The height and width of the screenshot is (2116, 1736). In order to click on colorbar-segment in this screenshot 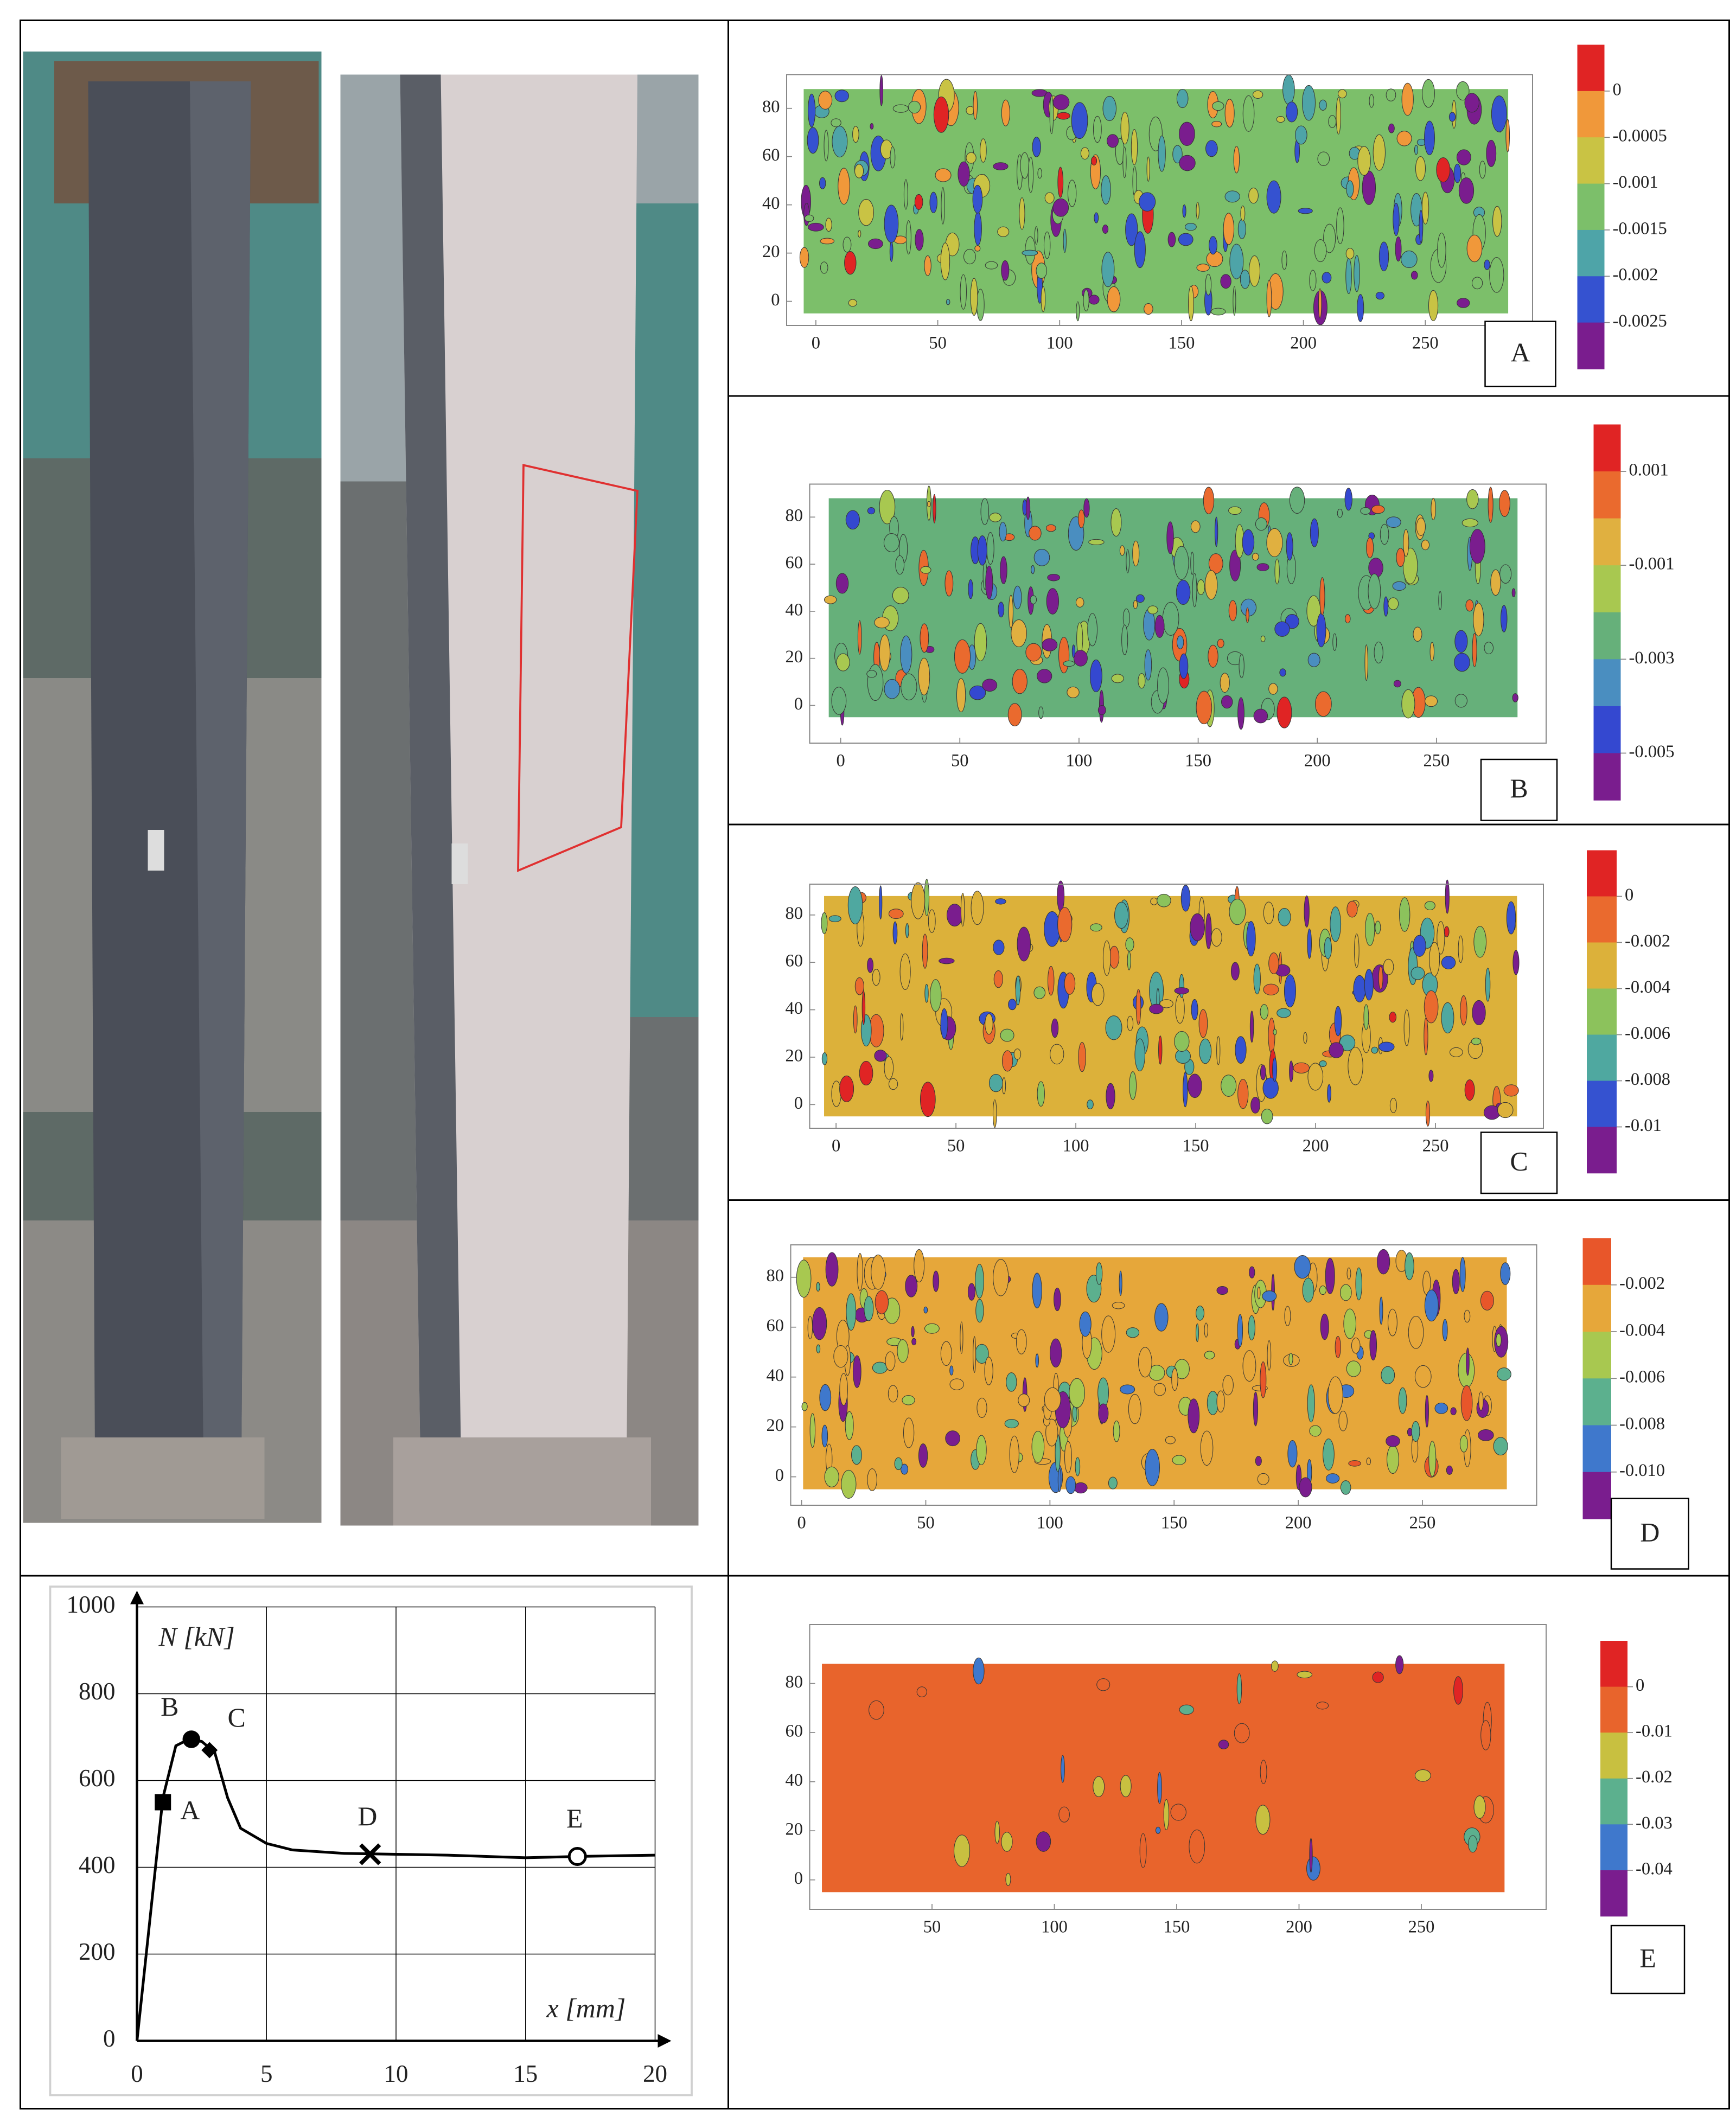, I will do `click(1591, 207)`.